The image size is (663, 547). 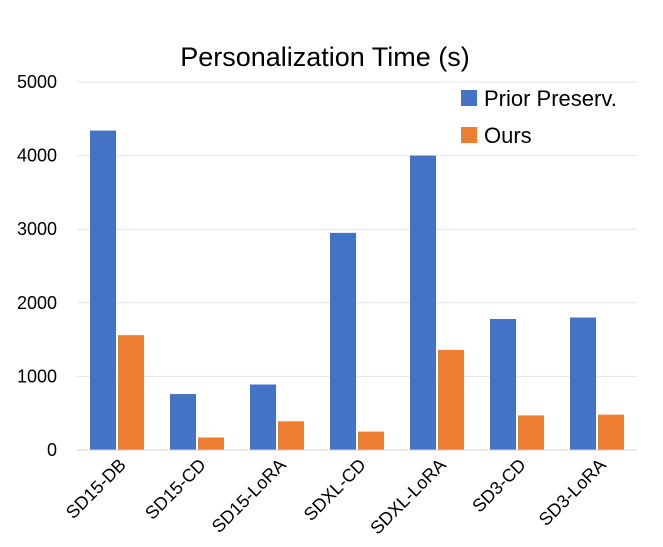 I want to click on bar-prior-preserv-sd3-lora, so click(x=583, y=383).